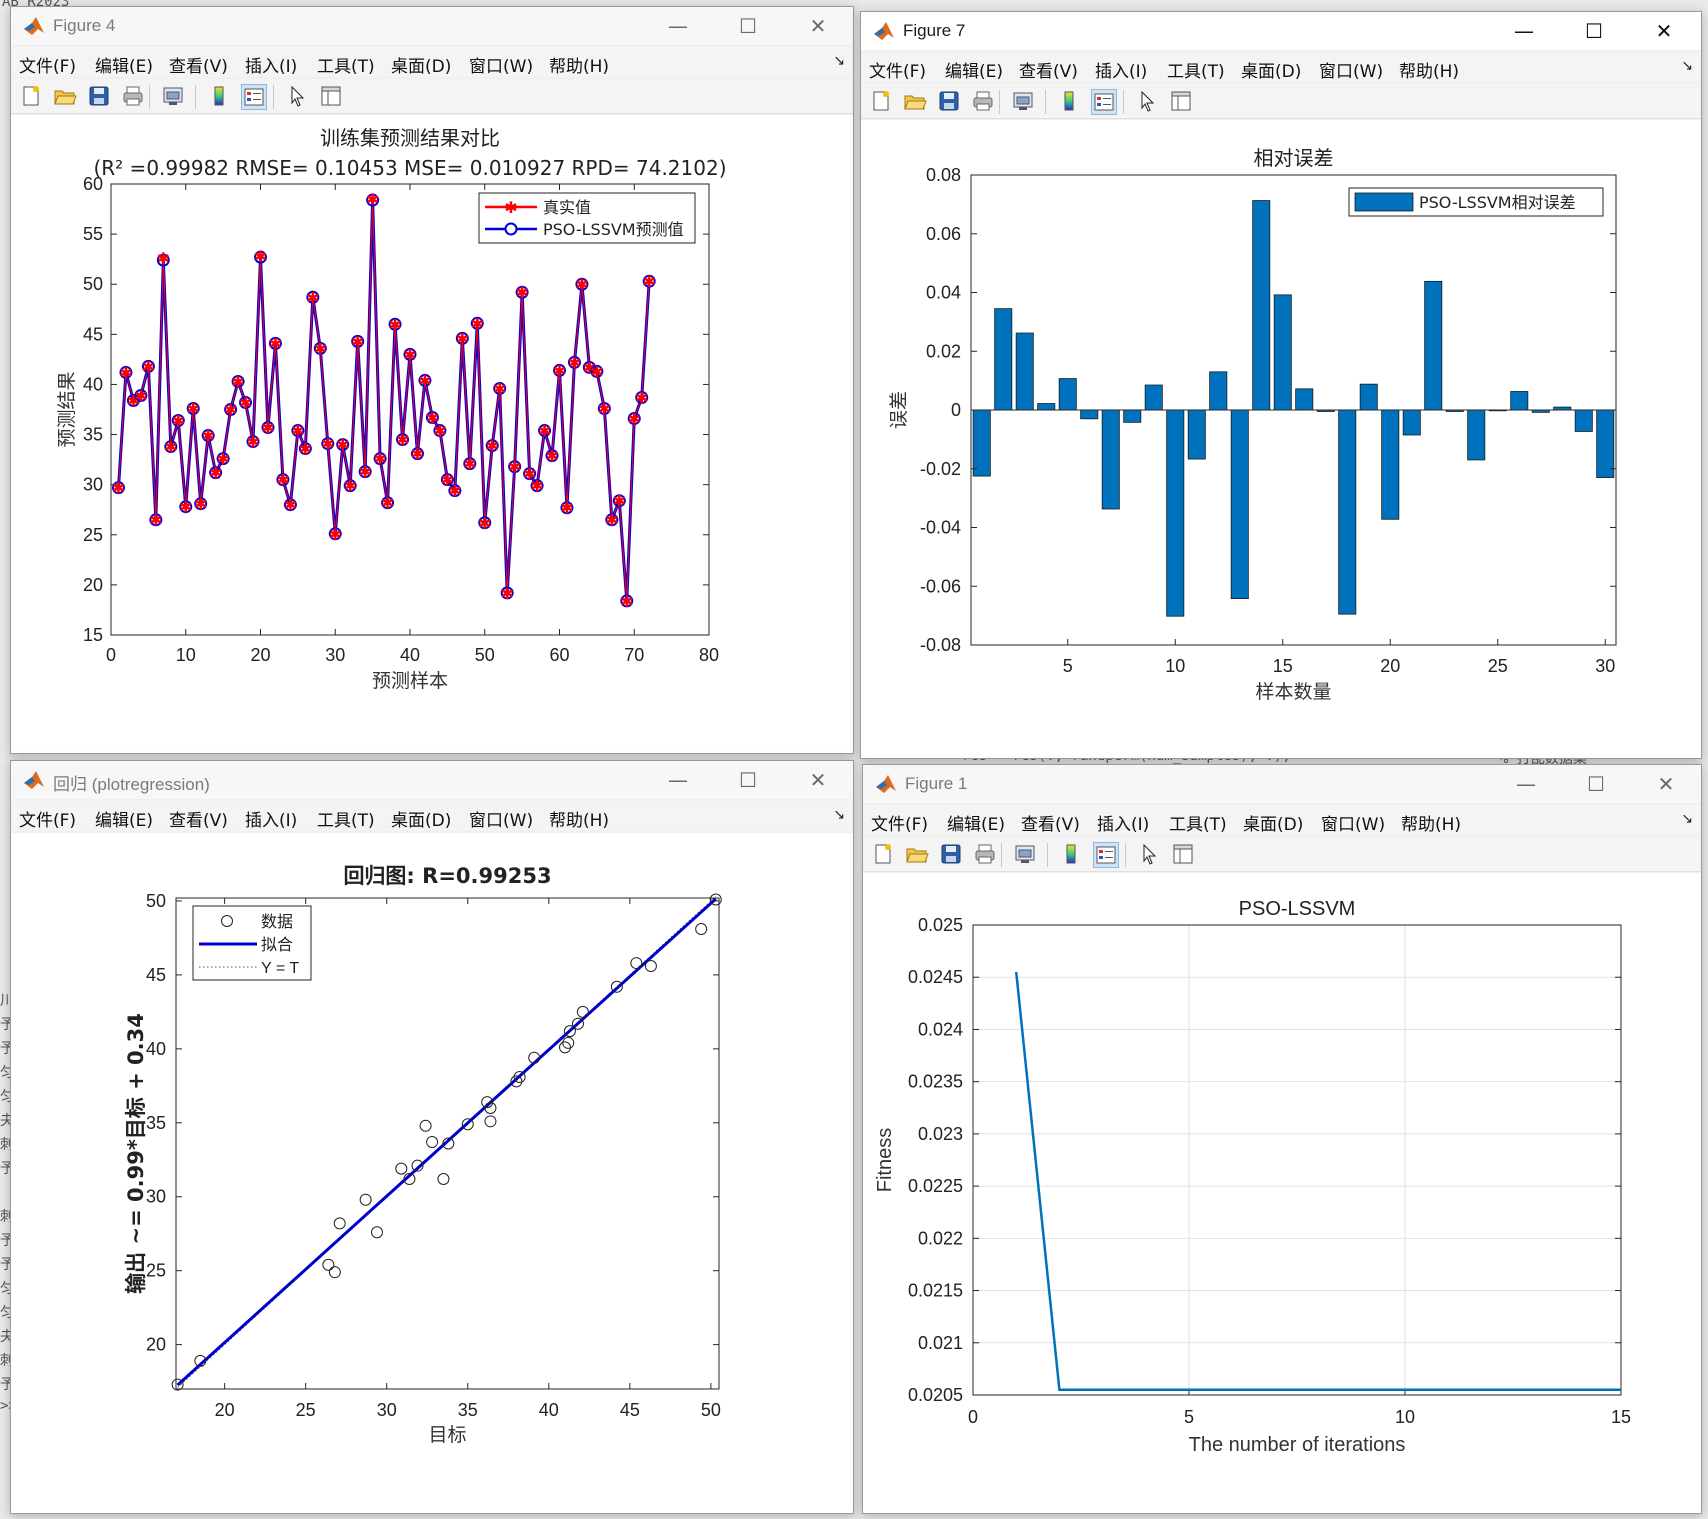 The width and height of the screenshot is (1708, 1519). Describe the element at coordinates (613, 229) in the screenshot. I see `legend-label: PSO-LSSVM预测值` at that location.